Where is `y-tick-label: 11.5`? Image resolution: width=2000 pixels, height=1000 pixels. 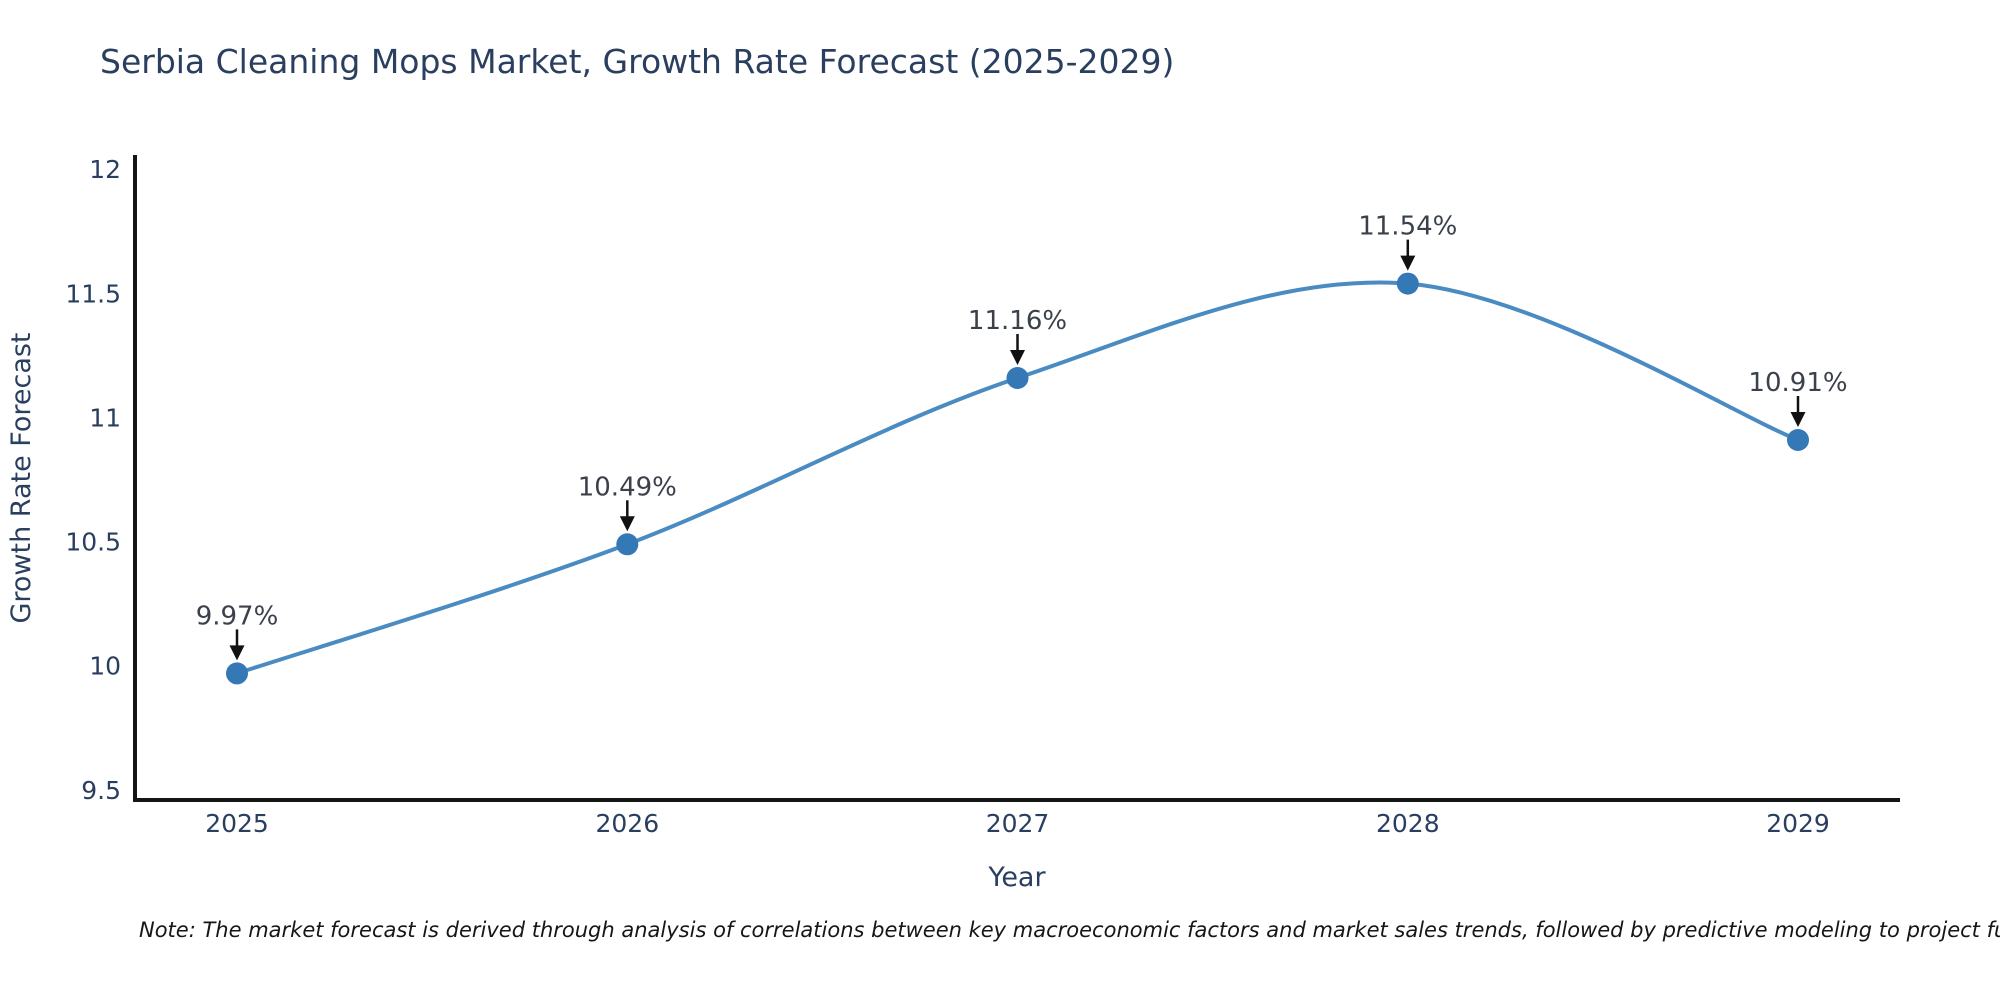 y-tick-label: 11.5 is located at coordinates (93, 293).